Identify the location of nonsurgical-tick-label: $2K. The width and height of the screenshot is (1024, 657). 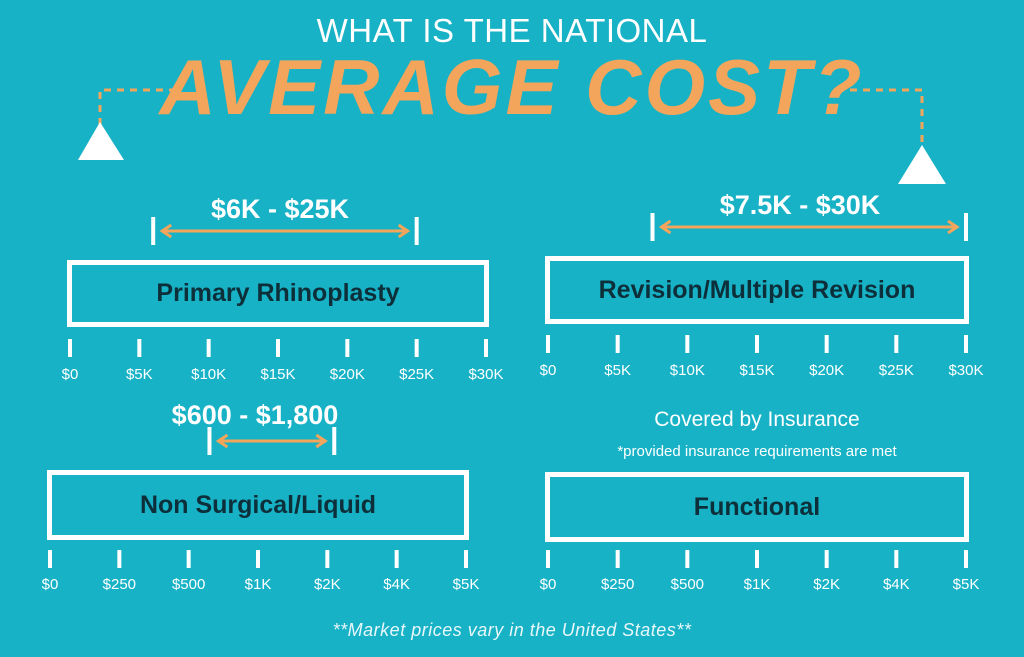
(327, 584).